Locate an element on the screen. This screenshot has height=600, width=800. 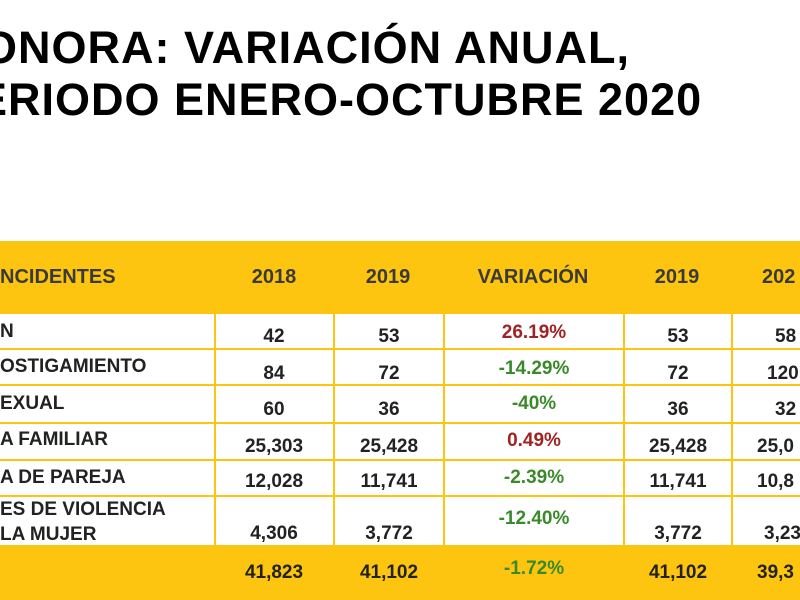
total-row: 41,823 41,102 -1.72% 41,102 39,3 is located at coordinates (400, 572).